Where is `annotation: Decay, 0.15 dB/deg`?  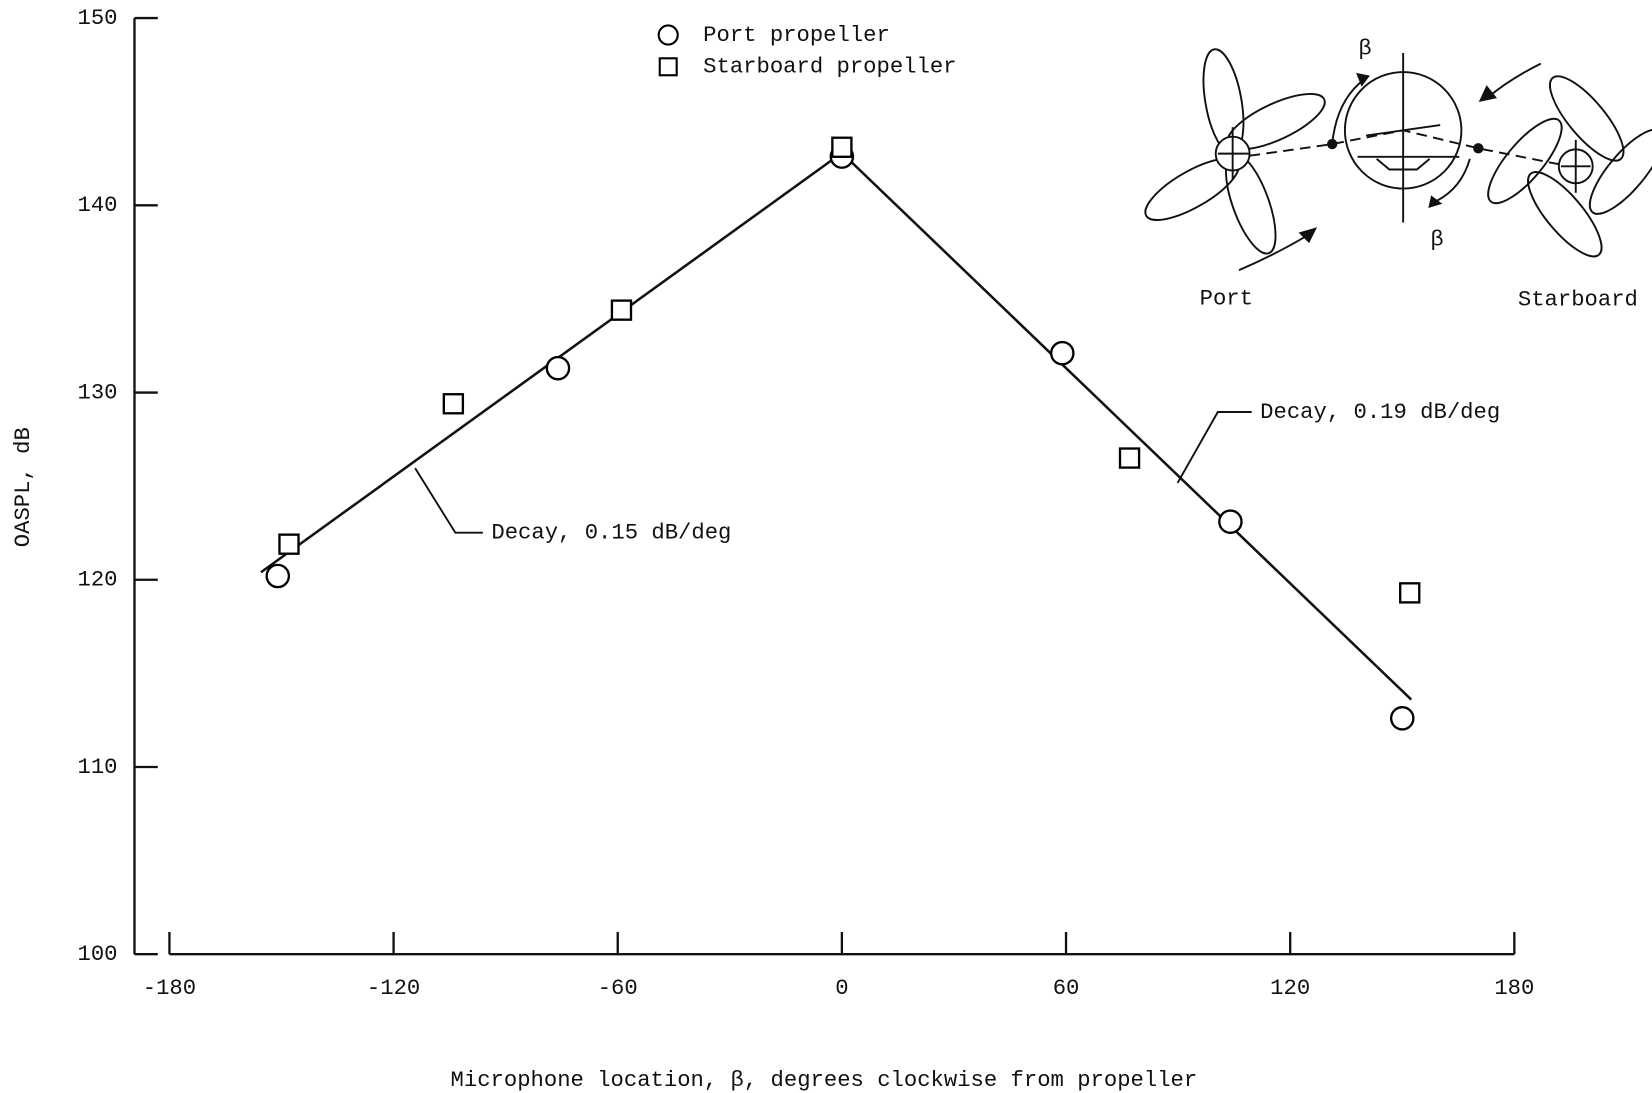 annotation: Decay, 0.15 dB/deg is located at coordinates (611, 533).